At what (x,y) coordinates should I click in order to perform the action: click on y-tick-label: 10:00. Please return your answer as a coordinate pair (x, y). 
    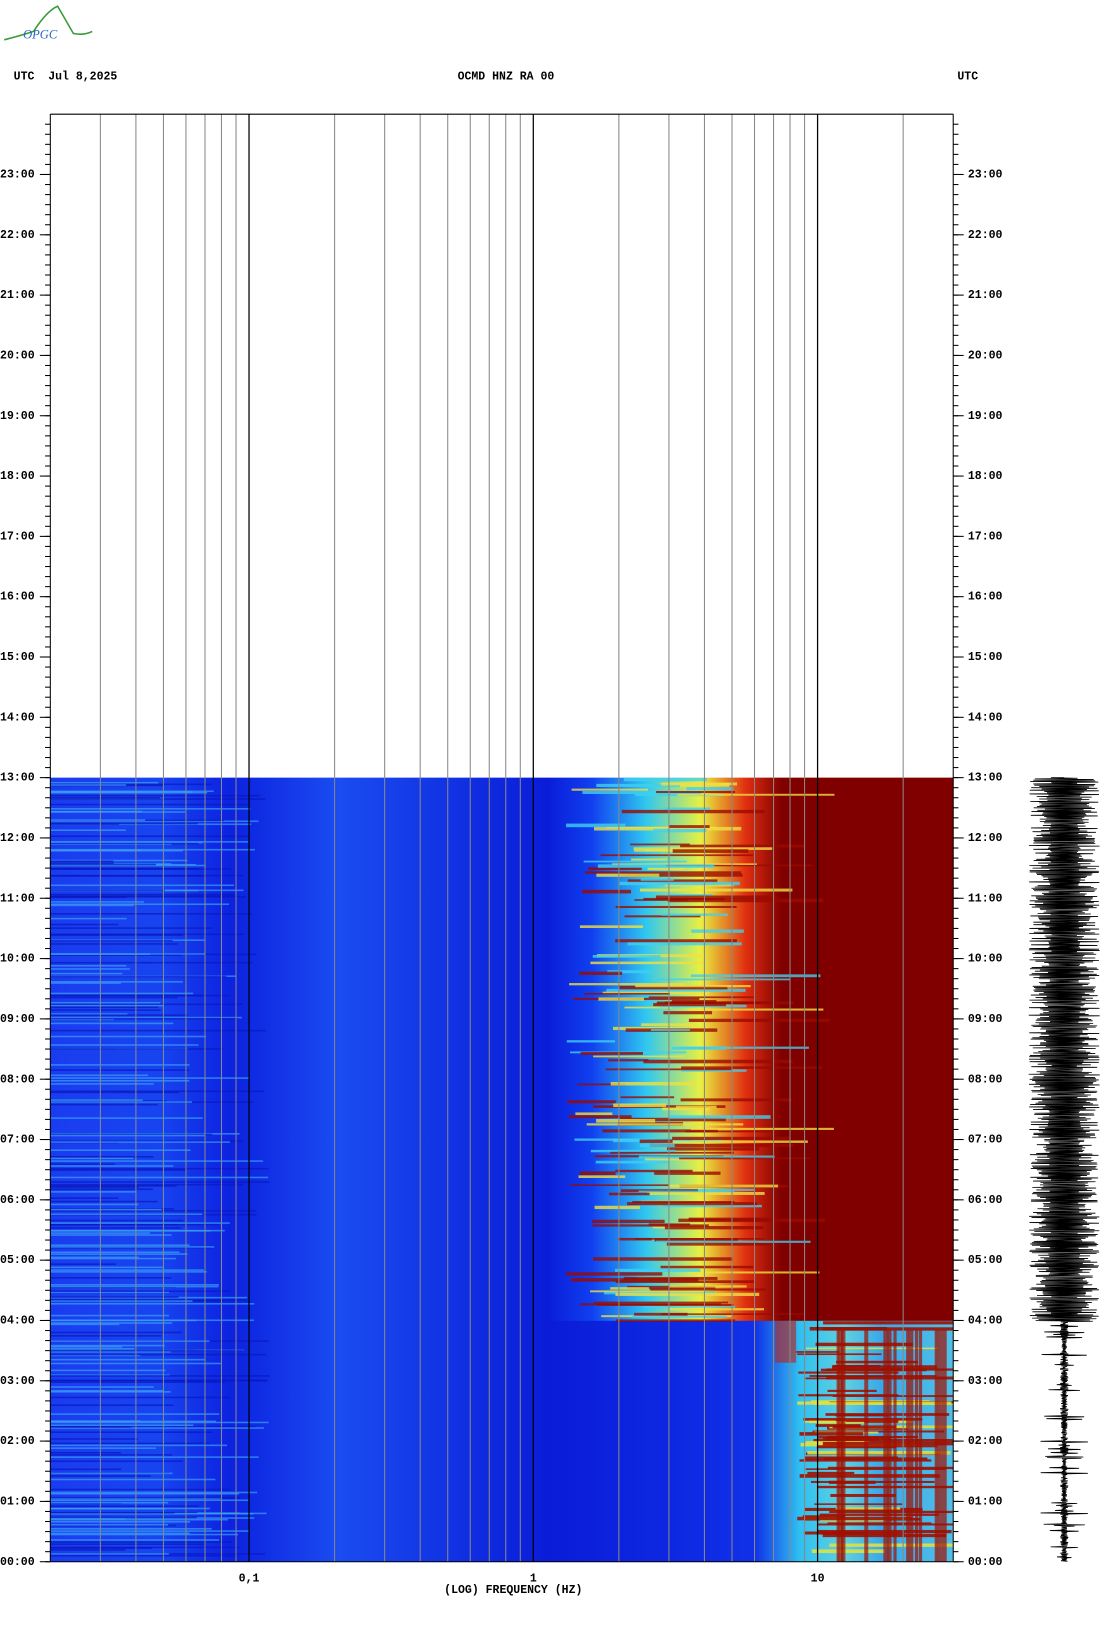
    Looking at the image, I should click on (17, 959).